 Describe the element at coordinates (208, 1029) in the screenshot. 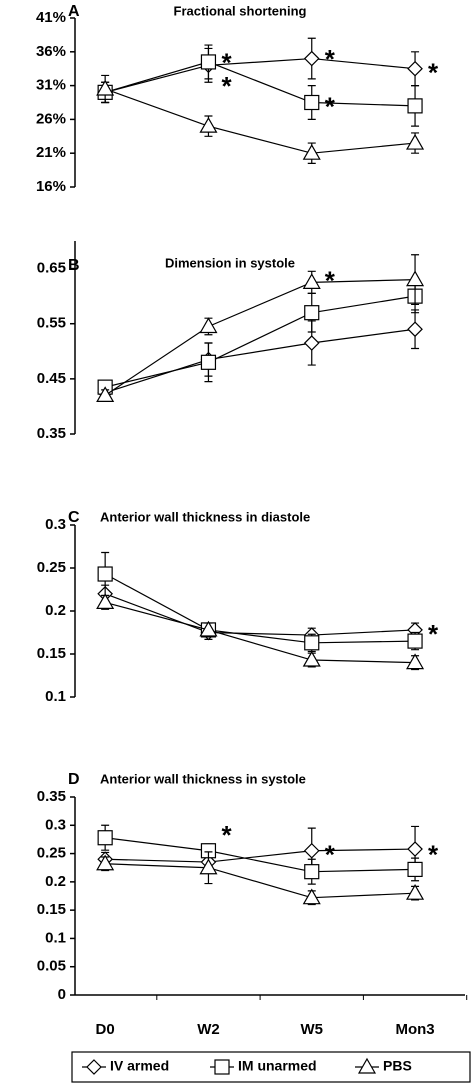

I see `x-tick-label: W2` at that location.